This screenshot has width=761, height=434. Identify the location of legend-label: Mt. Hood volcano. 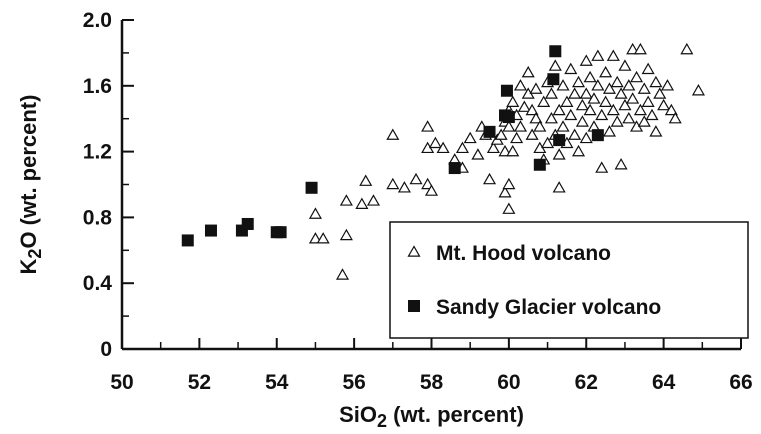
(523, 253).